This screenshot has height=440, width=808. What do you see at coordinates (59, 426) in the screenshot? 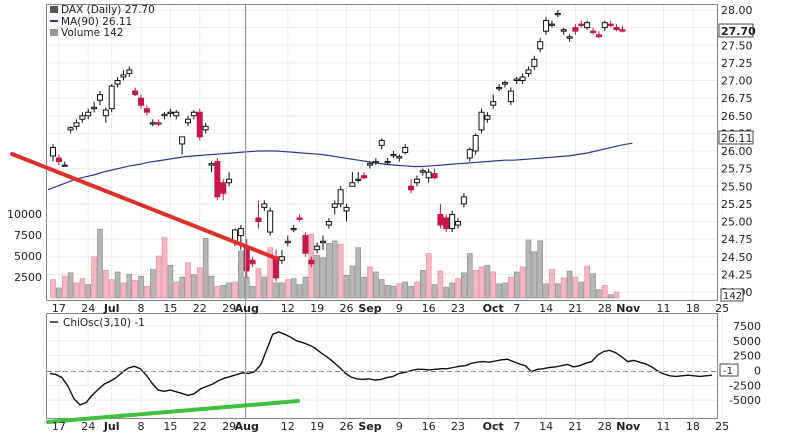
I see `x-tick-label: 17` at bounding box center [59, 426].